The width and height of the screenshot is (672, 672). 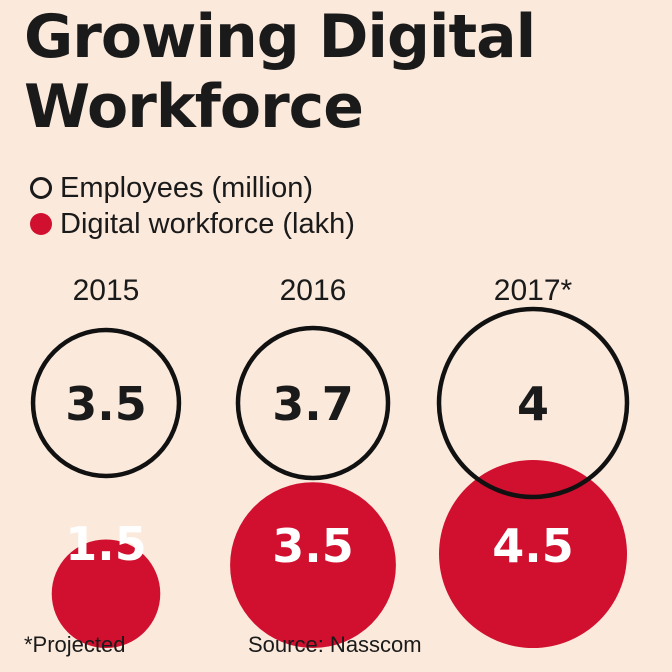 What do you see at coordinates (106, 544) in the screenshot?
I see `digital-value-label: 1.5` at bounding box center [106, 544].